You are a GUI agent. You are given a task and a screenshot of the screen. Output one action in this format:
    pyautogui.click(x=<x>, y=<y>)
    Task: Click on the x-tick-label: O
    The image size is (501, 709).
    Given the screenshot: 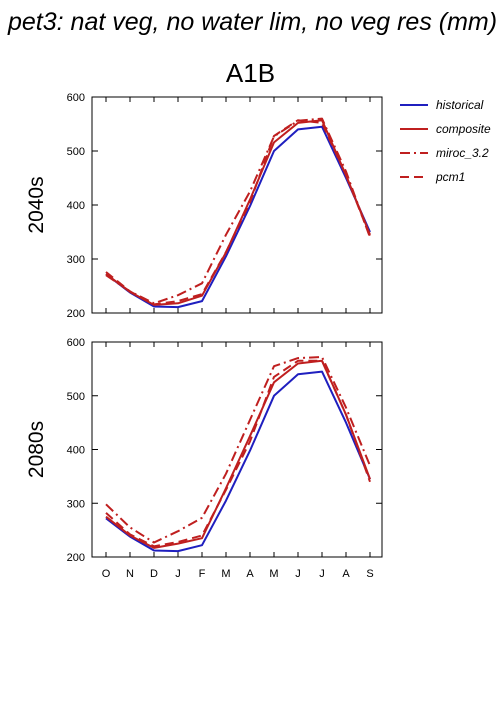 What is the action you would take?
    pyautogui.click(x=106, y=574)
    